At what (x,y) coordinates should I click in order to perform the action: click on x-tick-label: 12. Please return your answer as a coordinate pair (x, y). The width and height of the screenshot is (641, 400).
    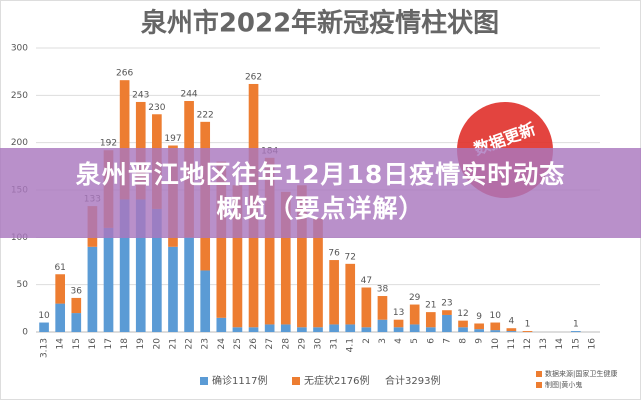
    Looking at the image, I should click on (528, 343).